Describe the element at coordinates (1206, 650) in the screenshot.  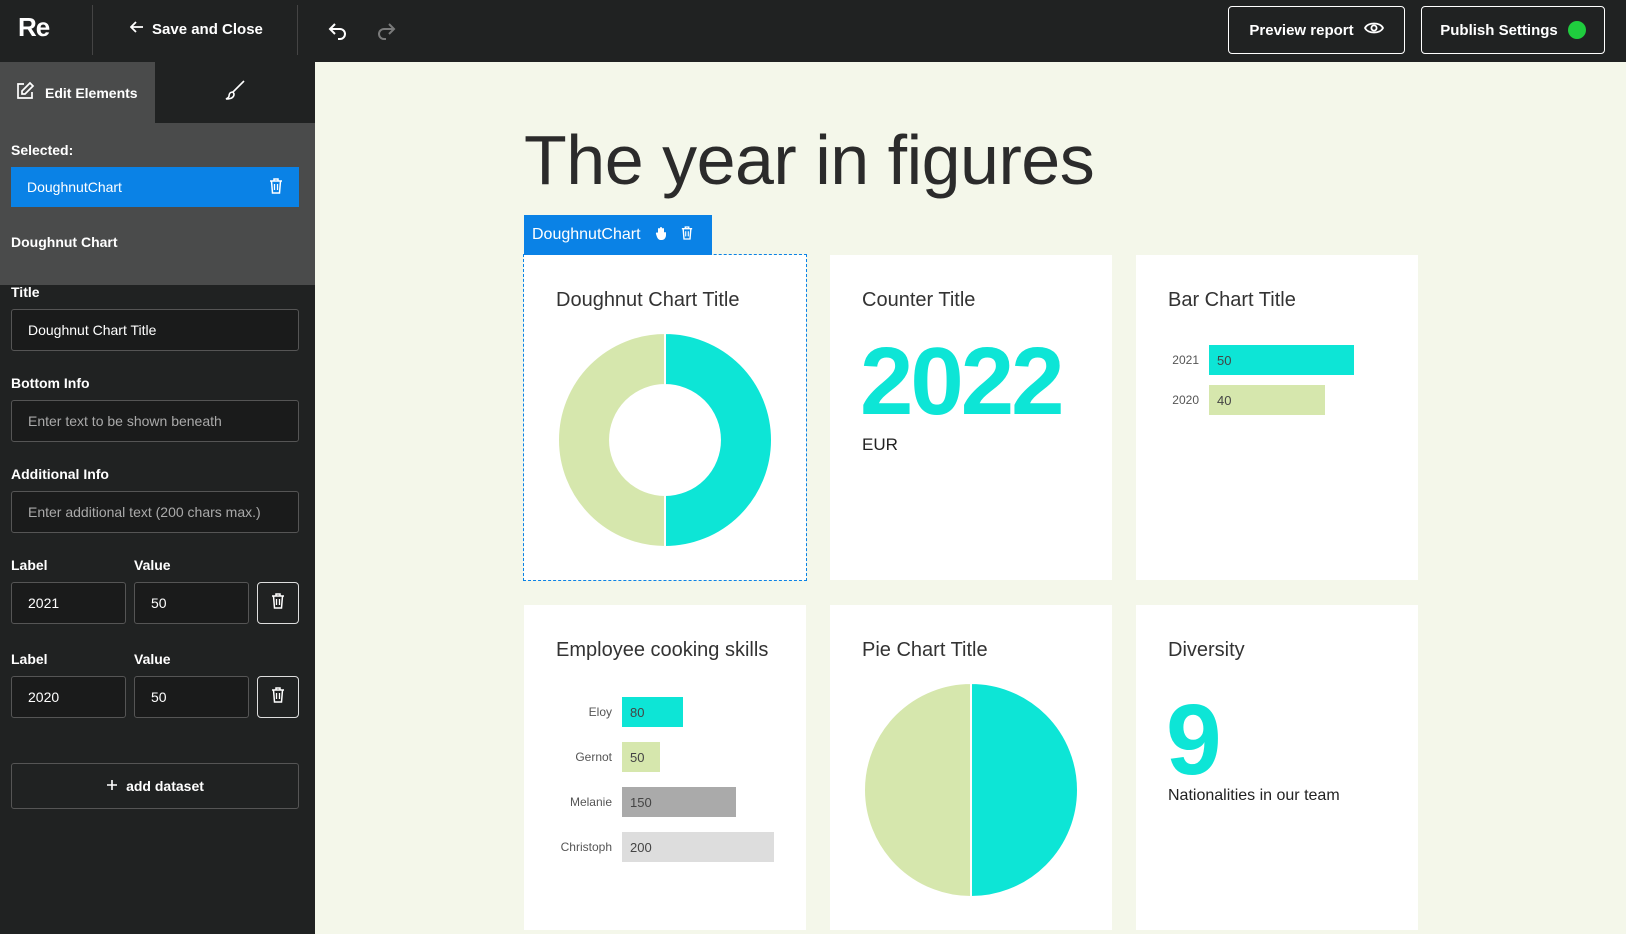
I see `card-title: Diversity` at that location.